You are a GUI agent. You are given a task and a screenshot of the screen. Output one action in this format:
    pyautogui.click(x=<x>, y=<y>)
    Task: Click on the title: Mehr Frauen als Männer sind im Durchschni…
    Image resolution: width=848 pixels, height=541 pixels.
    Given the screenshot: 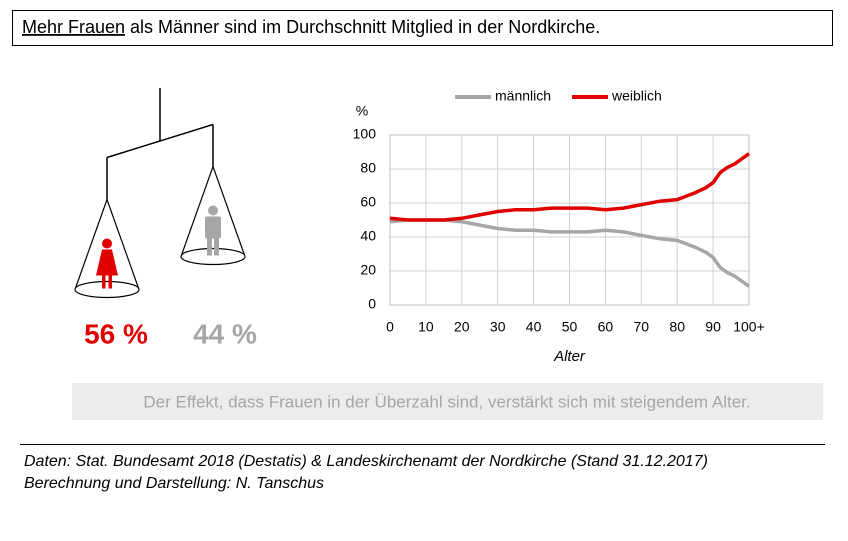 What is the action you would take?
    pyautogui.click(x=311, y=27)
    